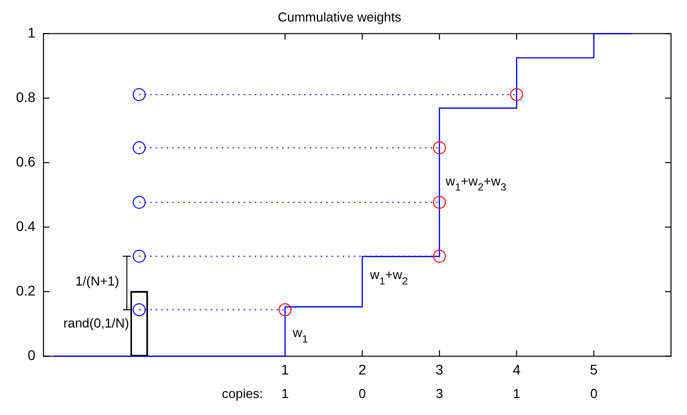 This screenshot has width=687, height=415. Describe the element at coordinates (516, 369) in the screenshot. I see `x-tick-label: 4` at that location.